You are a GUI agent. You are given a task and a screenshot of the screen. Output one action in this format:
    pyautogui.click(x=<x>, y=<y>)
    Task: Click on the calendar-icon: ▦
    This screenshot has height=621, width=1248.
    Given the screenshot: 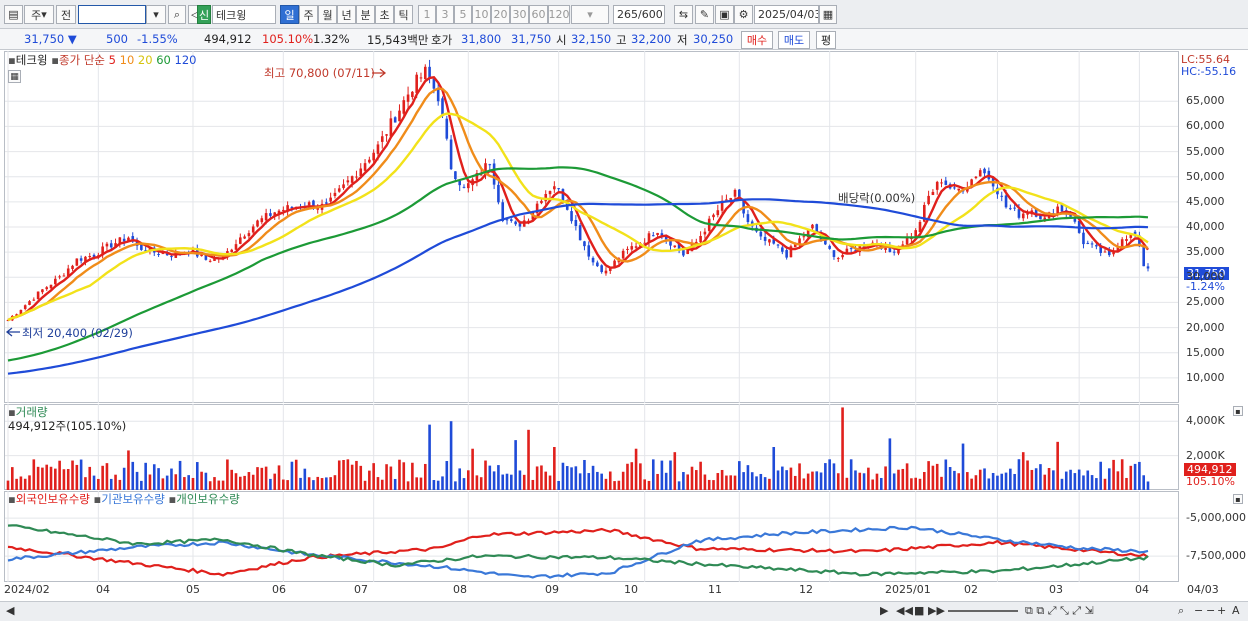 What is the action you would take?
    pyautogui.click(x=828, y=14)
    